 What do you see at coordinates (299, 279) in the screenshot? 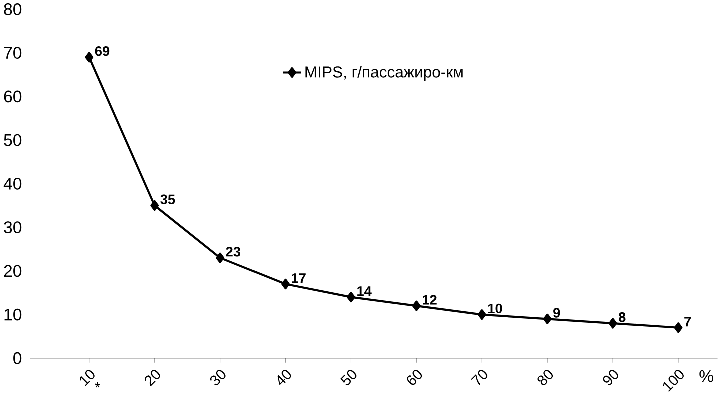
I see `data-label: 17` at bounding box center [299, 279].